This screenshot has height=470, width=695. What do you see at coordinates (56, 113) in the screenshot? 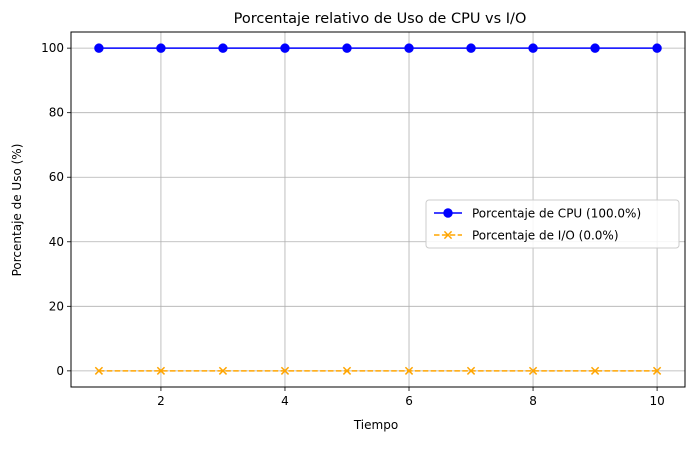
I see `y-tick-label: 80` at bounding box center [56, 113].